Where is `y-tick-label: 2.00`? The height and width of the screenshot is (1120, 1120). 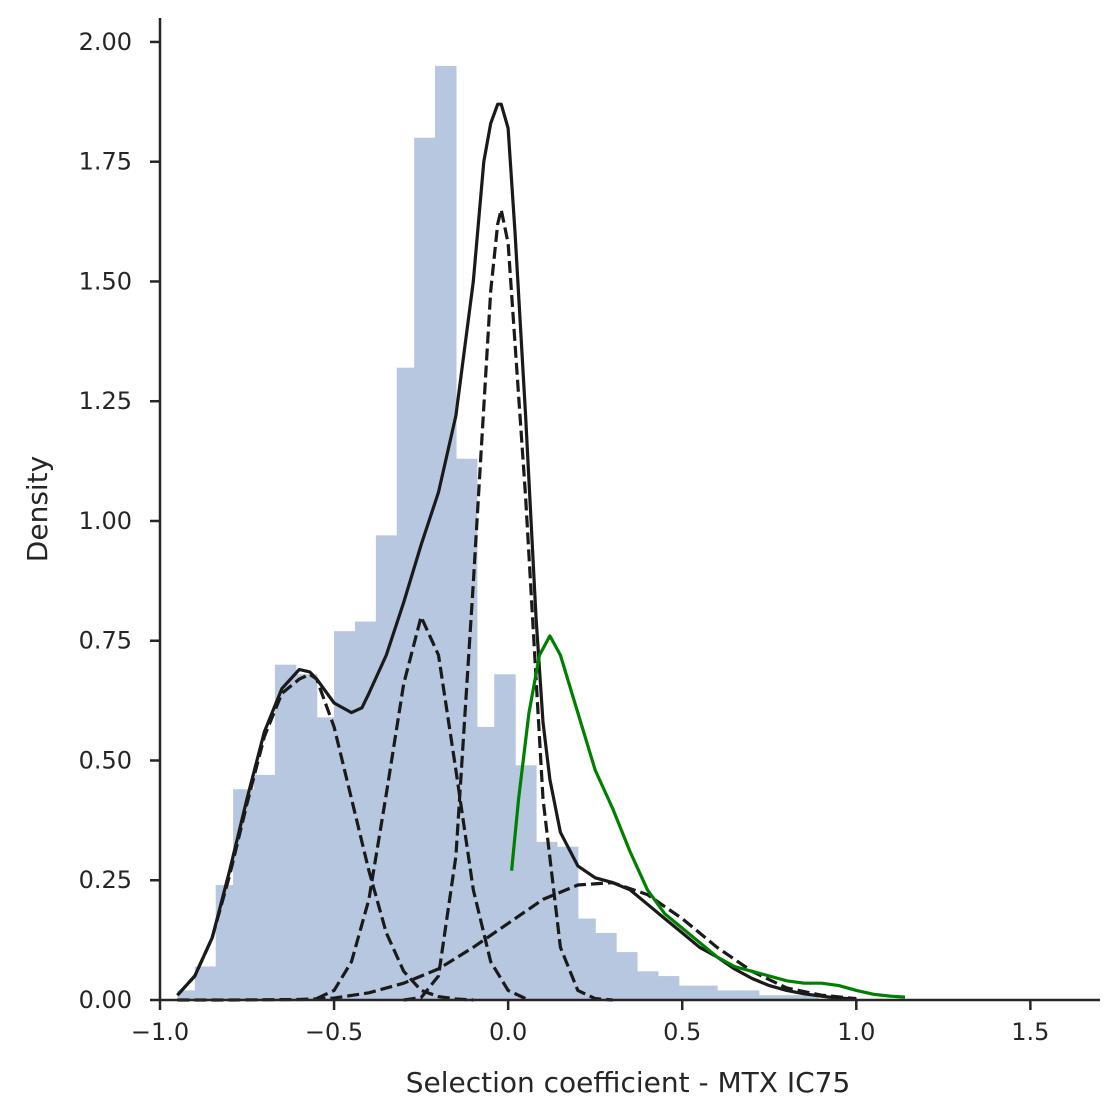 y-tick-label: 2.00 is located at coordinates (105, 42).